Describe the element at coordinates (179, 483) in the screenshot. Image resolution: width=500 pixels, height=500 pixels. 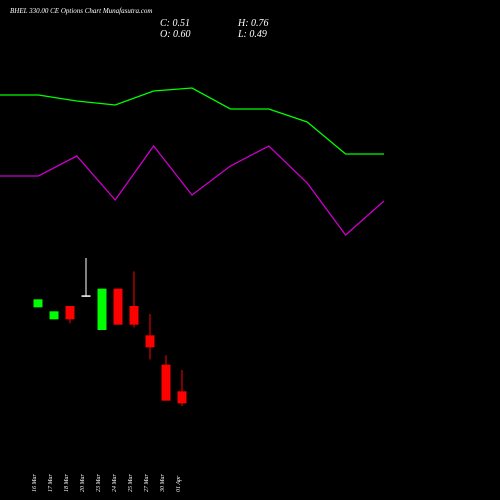
I see `x-tick-label: 01 Apr` at that location.